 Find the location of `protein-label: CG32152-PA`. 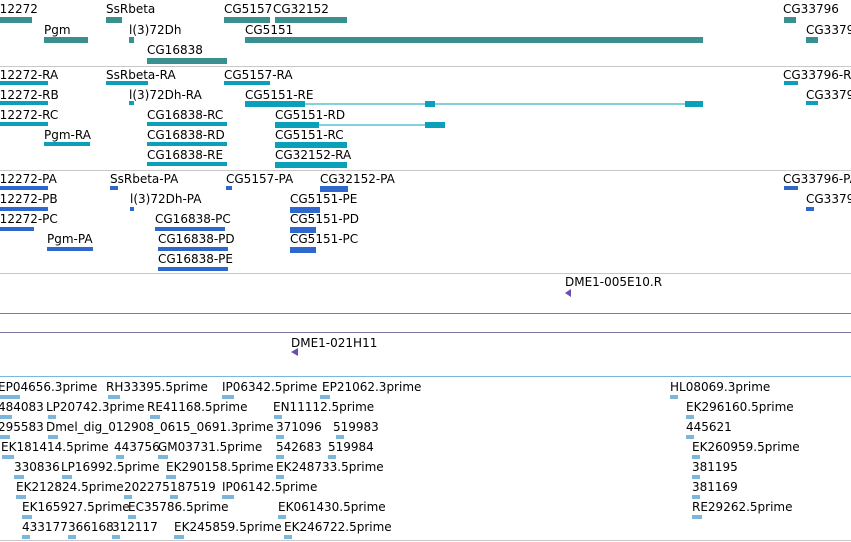

protein-label: CG32152-PA is located at coordinates (357, 179).